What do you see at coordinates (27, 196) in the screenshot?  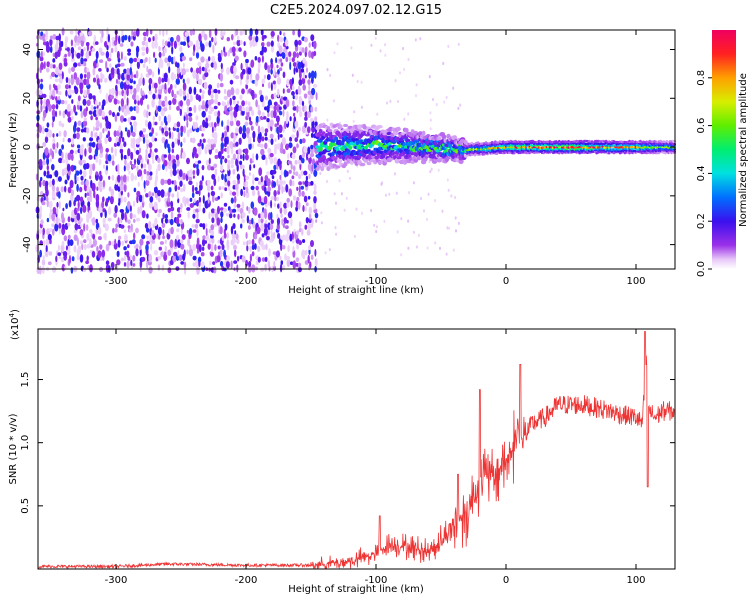 I see `y-tick-label: -20` at bounding box center [27, 196].